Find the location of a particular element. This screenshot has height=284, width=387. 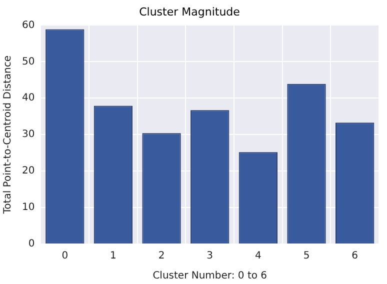

x-tick-label: 1 is located at coordinates (113, 256).